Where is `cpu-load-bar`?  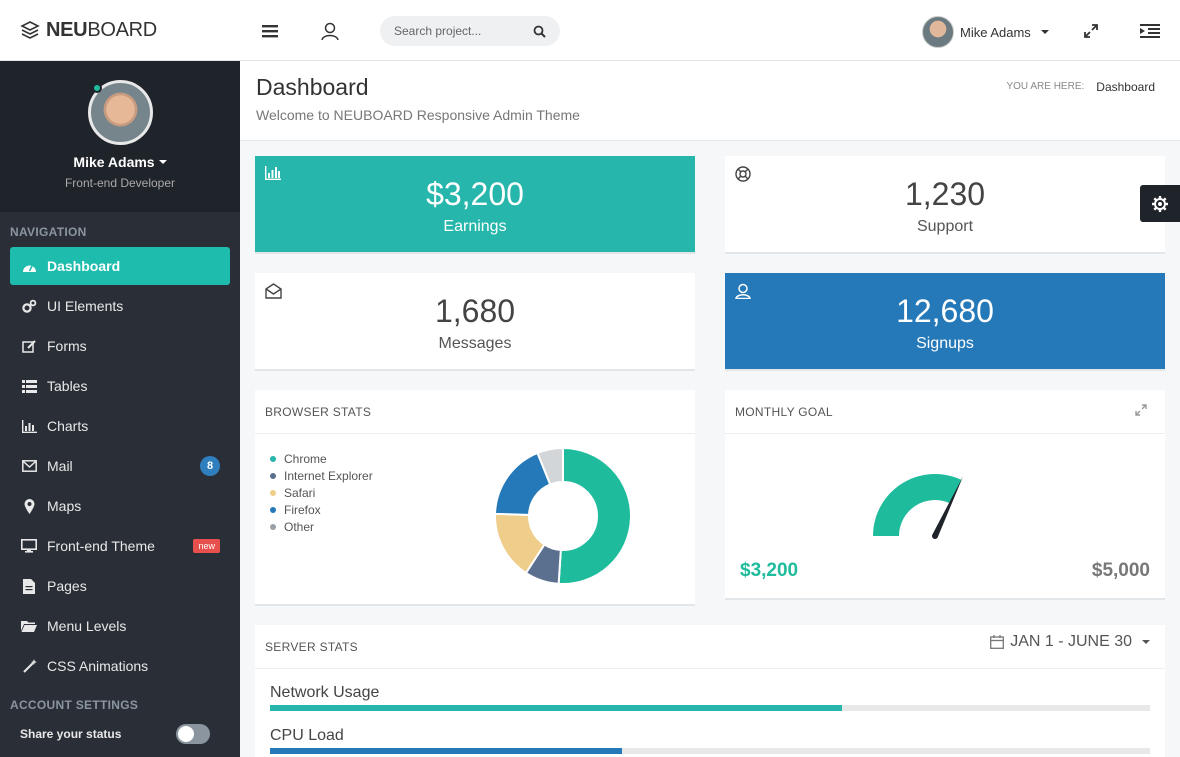
cpu-load-bar is located at coordinates (446, 751).